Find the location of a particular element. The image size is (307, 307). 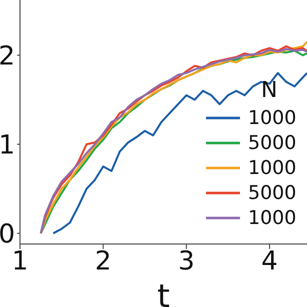

x-tick-label: 4 is located at coordinates (269, 261).